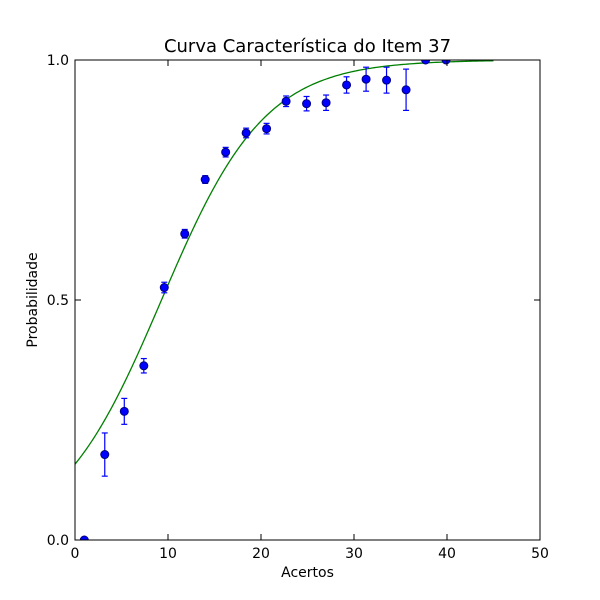  I want to click on chart-title: Curva Característica do Item 37, so click(307, 46).